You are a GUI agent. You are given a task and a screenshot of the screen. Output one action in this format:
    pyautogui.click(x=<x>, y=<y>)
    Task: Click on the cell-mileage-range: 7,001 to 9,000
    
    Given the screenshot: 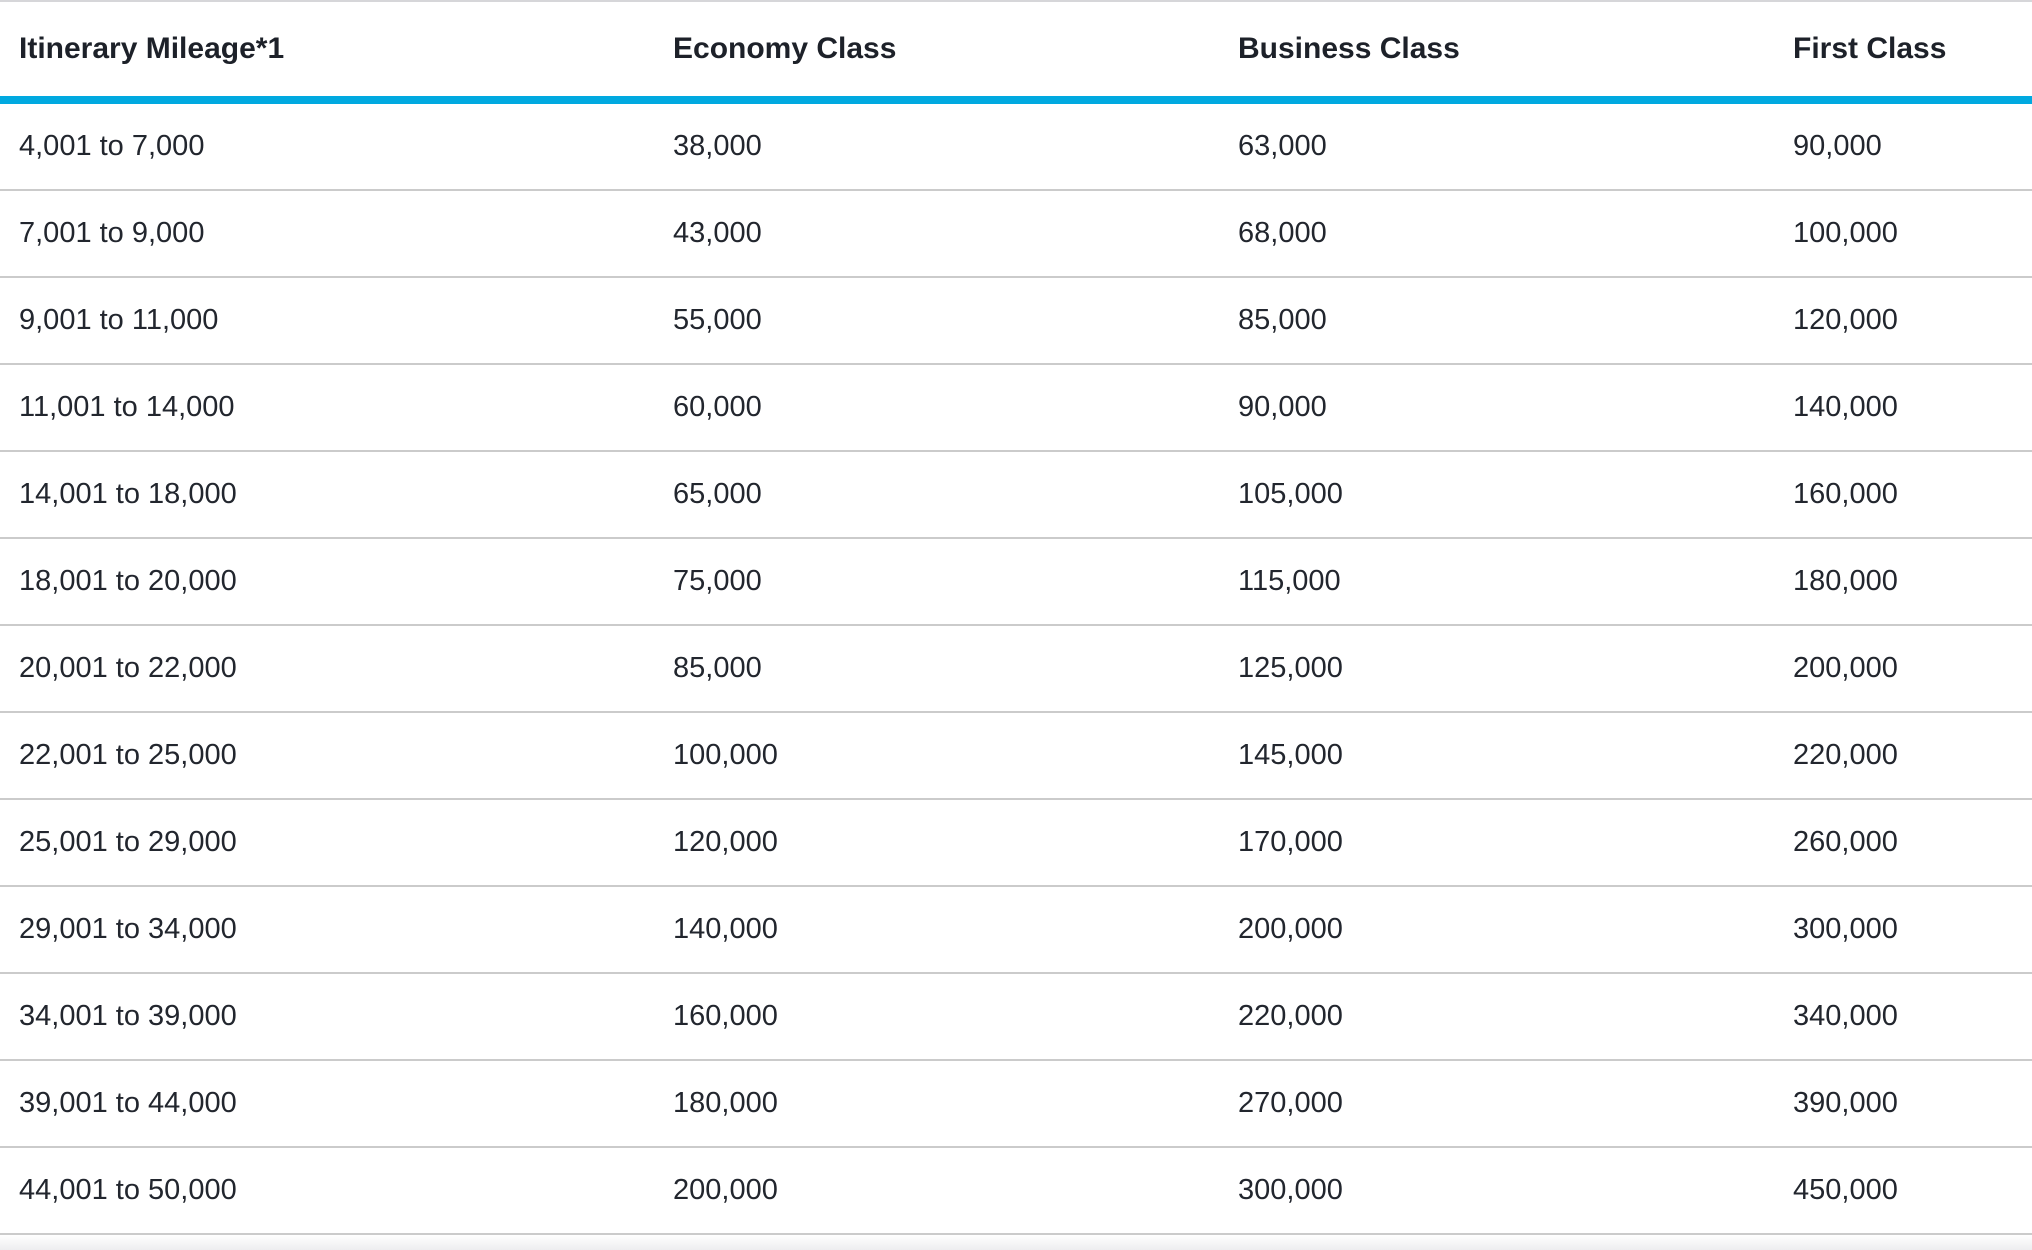 What is the action you would take?
    pyautogui.click(x=112, y=233)
    